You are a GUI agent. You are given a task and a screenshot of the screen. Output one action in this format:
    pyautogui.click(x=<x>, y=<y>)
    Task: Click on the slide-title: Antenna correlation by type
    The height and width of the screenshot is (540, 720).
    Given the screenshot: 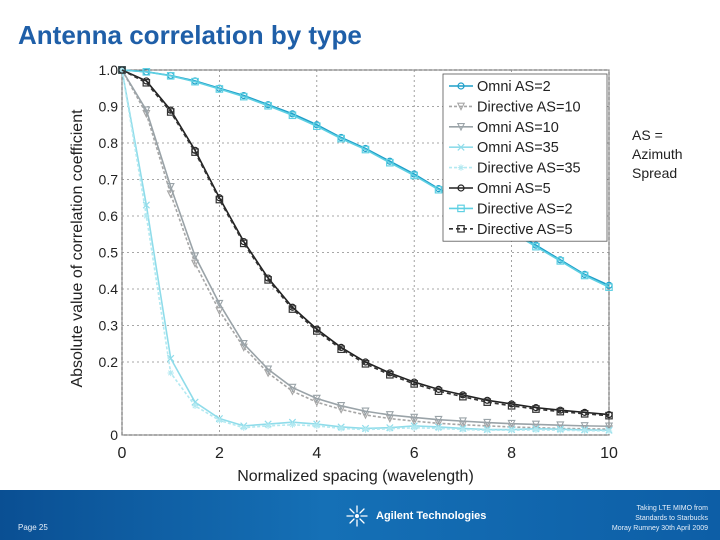 What is the action you would take?
    pyautogui.click(x=190, y=35)
    